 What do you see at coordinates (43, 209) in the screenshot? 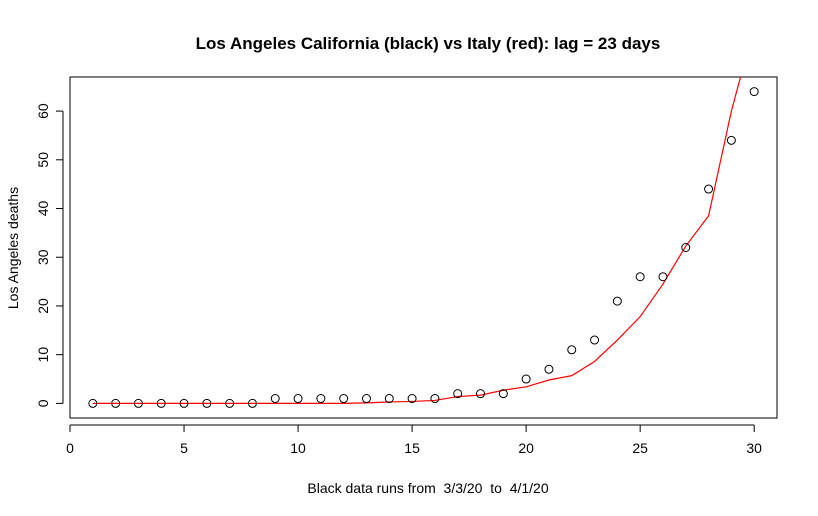
I see `y-tick-label: 40` at bounding box center [43, 209].